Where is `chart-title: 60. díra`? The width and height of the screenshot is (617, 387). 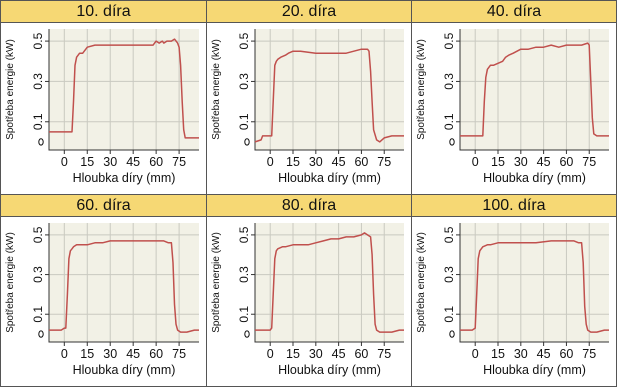
chart-title: 60. díra is located at coordinates (103, 206).